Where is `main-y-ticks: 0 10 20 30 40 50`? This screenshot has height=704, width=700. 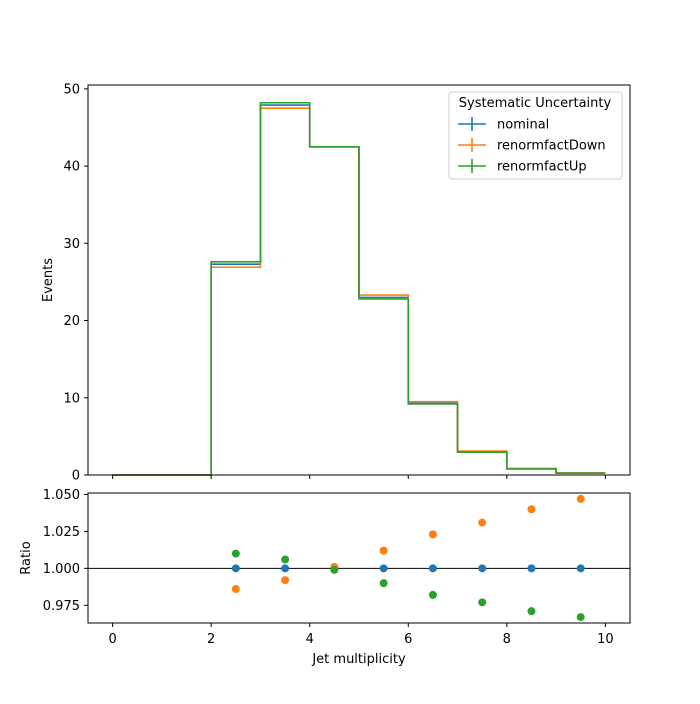
main-y-ticks: 0 10 20 30 40 50 is located at coordinates (75, 283).